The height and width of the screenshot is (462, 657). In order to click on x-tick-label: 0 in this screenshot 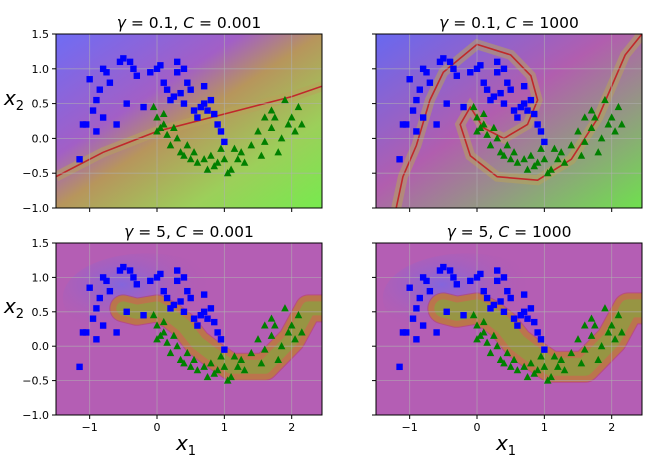, I will do `click(157, 427)`.